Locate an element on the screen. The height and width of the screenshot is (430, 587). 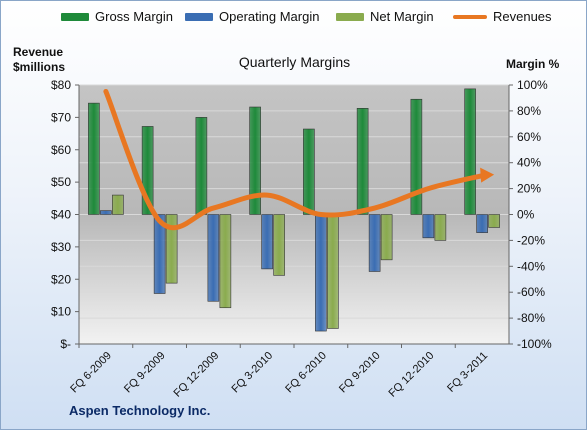
left-tick-label: $70 is located at coordinates (61, 117).